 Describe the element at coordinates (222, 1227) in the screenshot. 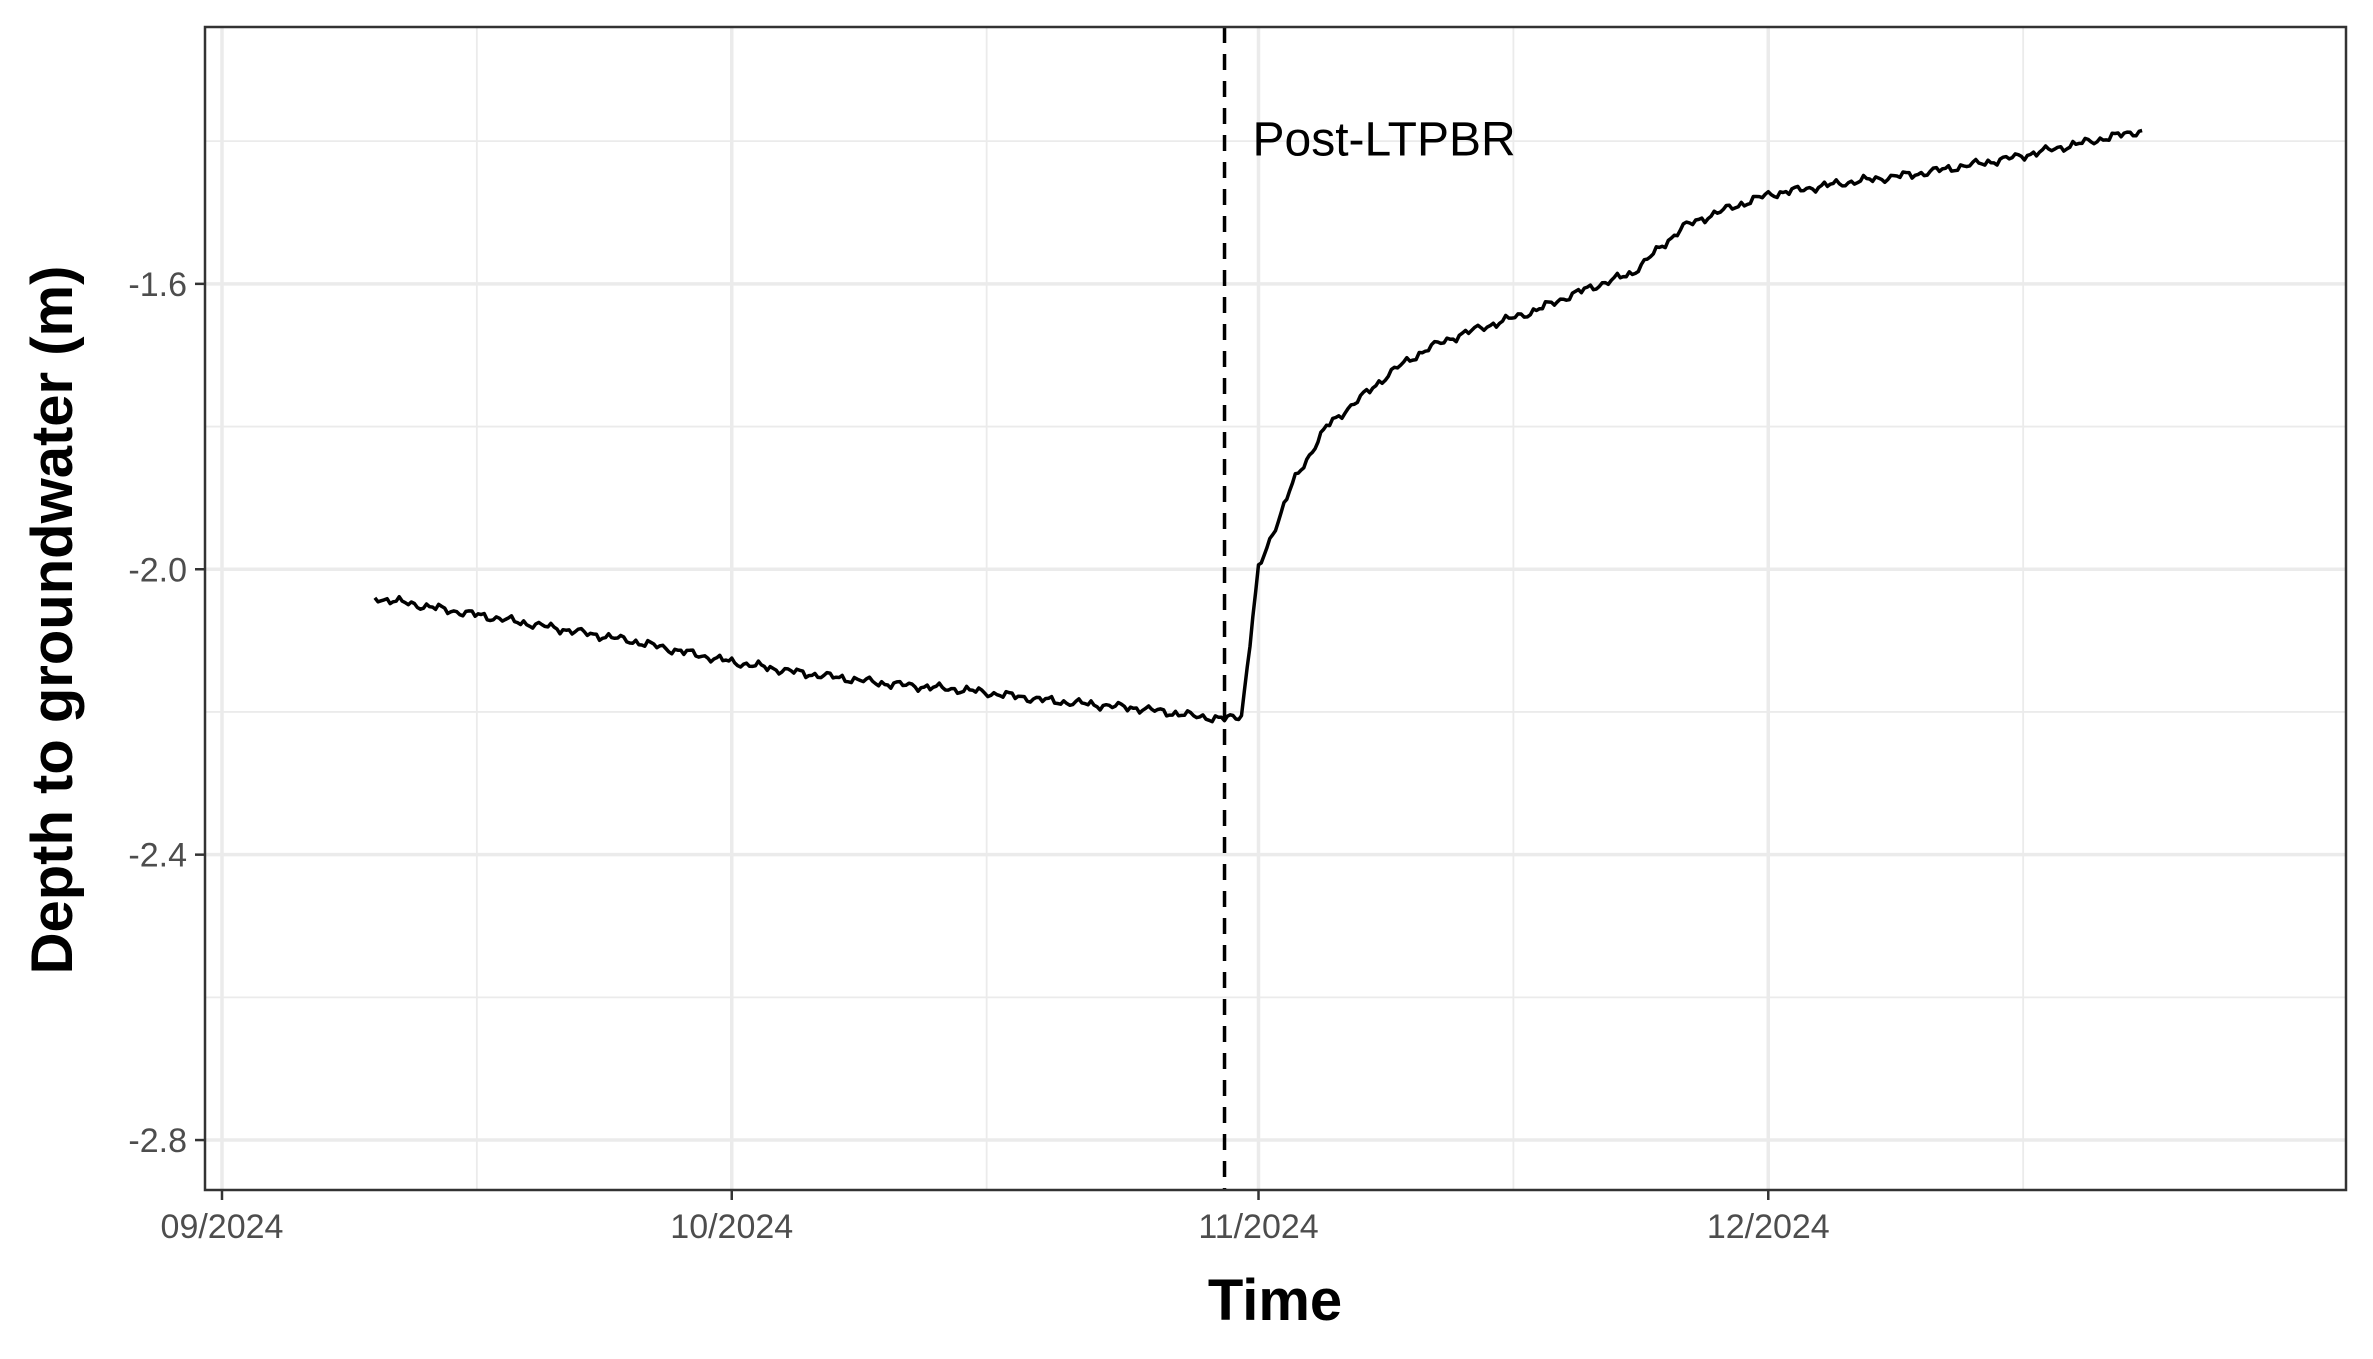

I see `x-tick-label: 09/2024` at that location.